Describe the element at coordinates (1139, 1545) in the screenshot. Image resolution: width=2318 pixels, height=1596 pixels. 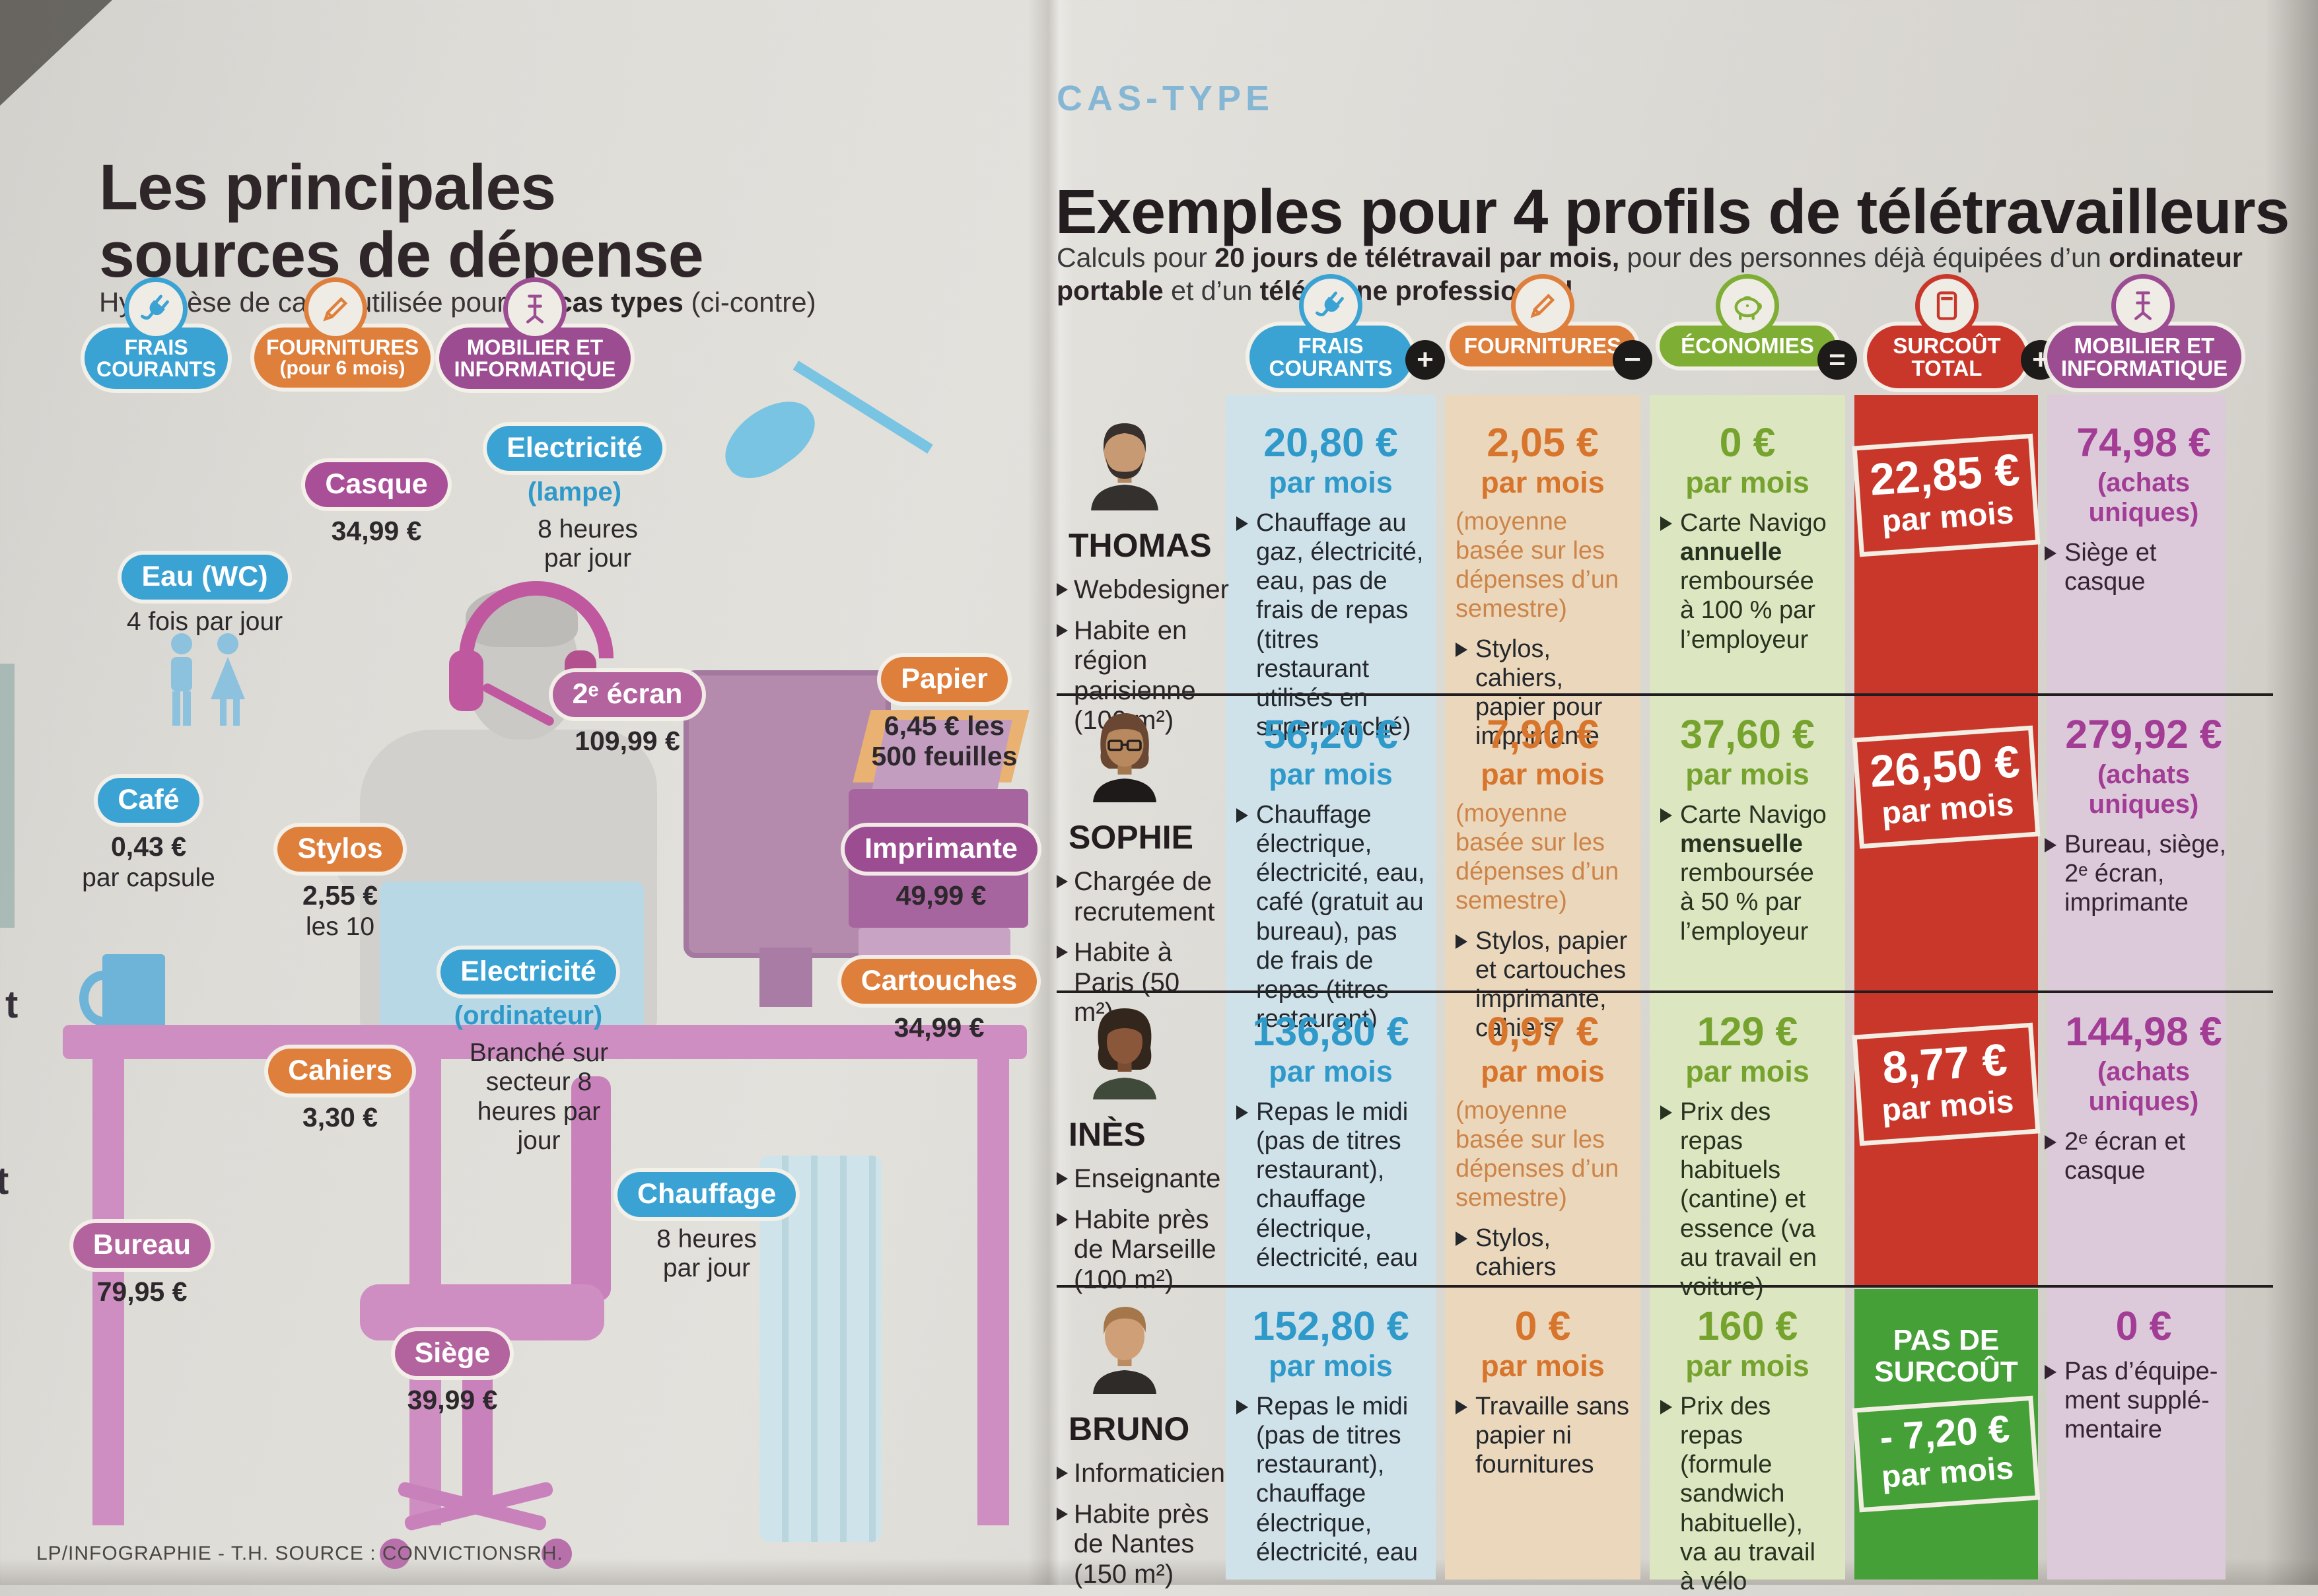
I see `profile-home: Habite près de Nantes (150 m²)` at that location.